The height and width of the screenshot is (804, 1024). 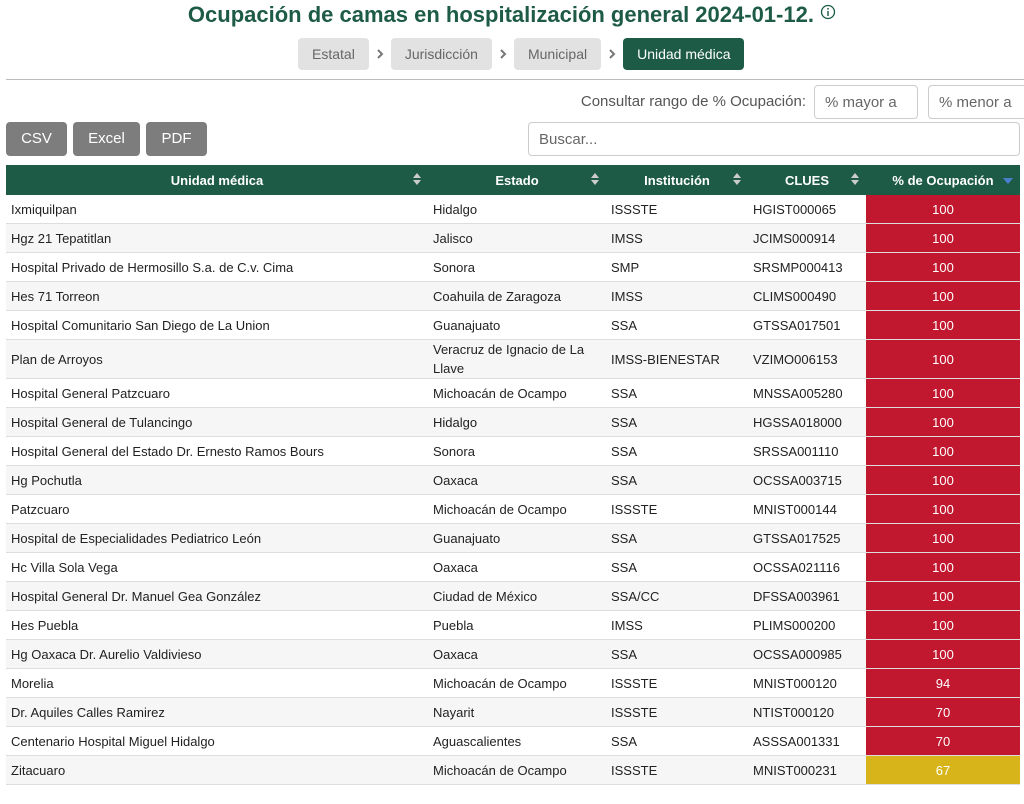 What do you see at coordinates (517, 741) in the screenshot?
I see `table-cell: Aguascalientes` at bounding box center [517, 741].